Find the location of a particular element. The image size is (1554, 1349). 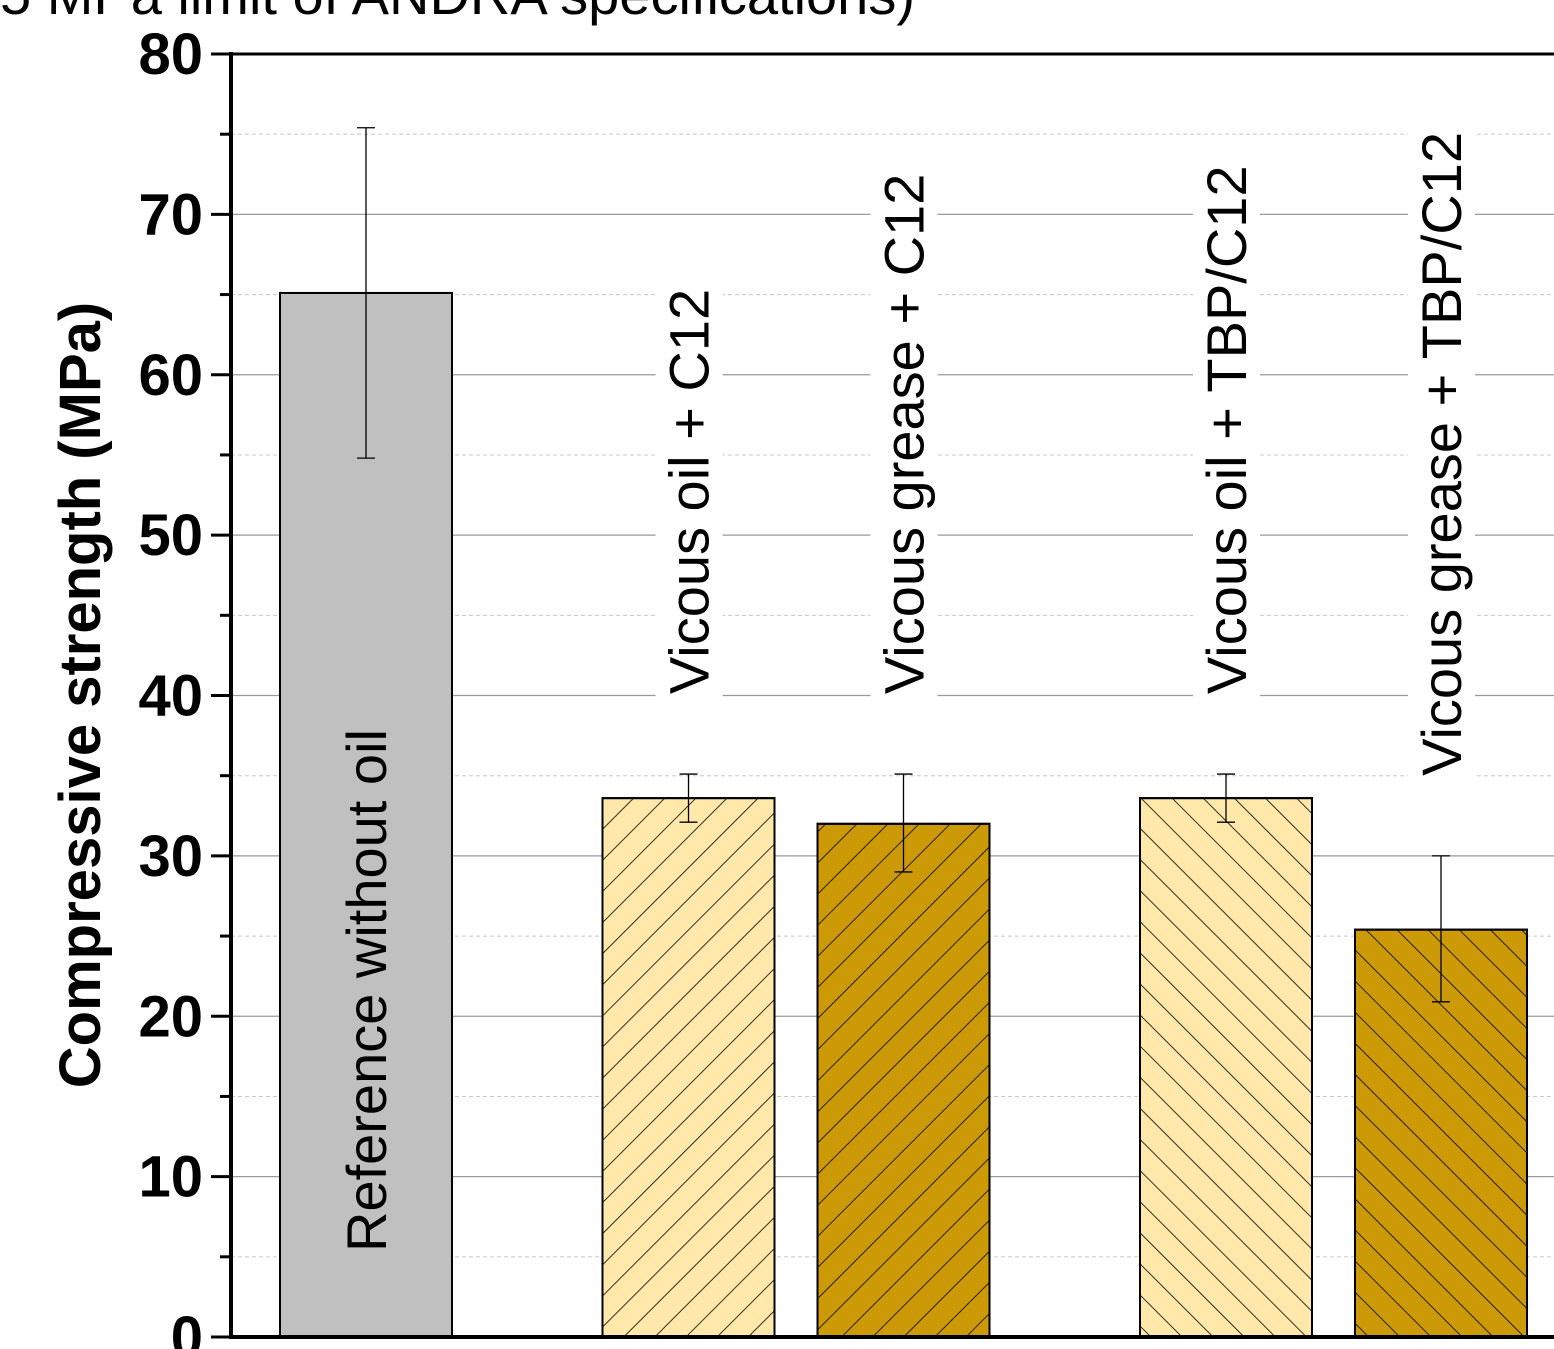

y-axis-label: Compressive strength (MPa) is located at coordinates (80, 695).